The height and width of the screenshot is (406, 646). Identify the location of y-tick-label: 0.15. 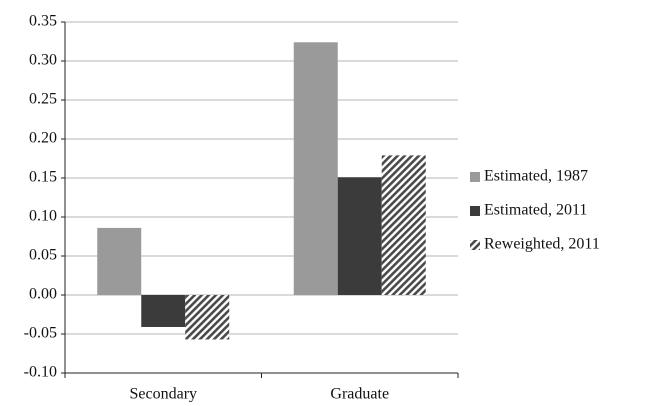
(43, 177).